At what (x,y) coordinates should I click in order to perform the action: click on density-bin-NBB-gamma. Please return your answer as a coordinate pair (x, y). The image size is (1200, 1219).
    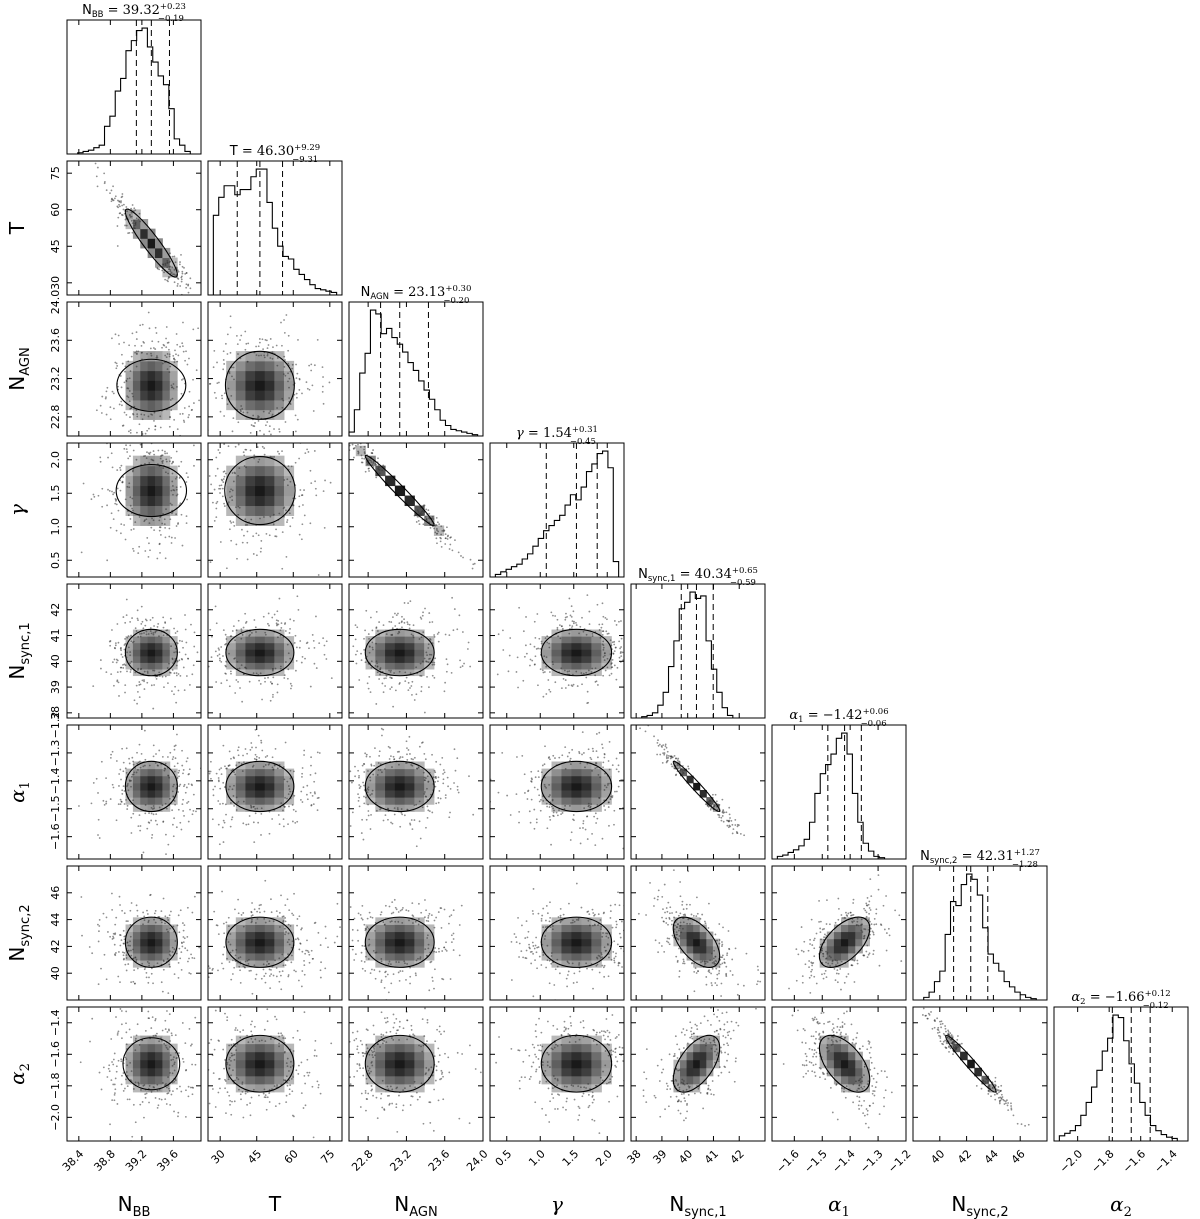
    Looking at the image, I should click on (136, 471).